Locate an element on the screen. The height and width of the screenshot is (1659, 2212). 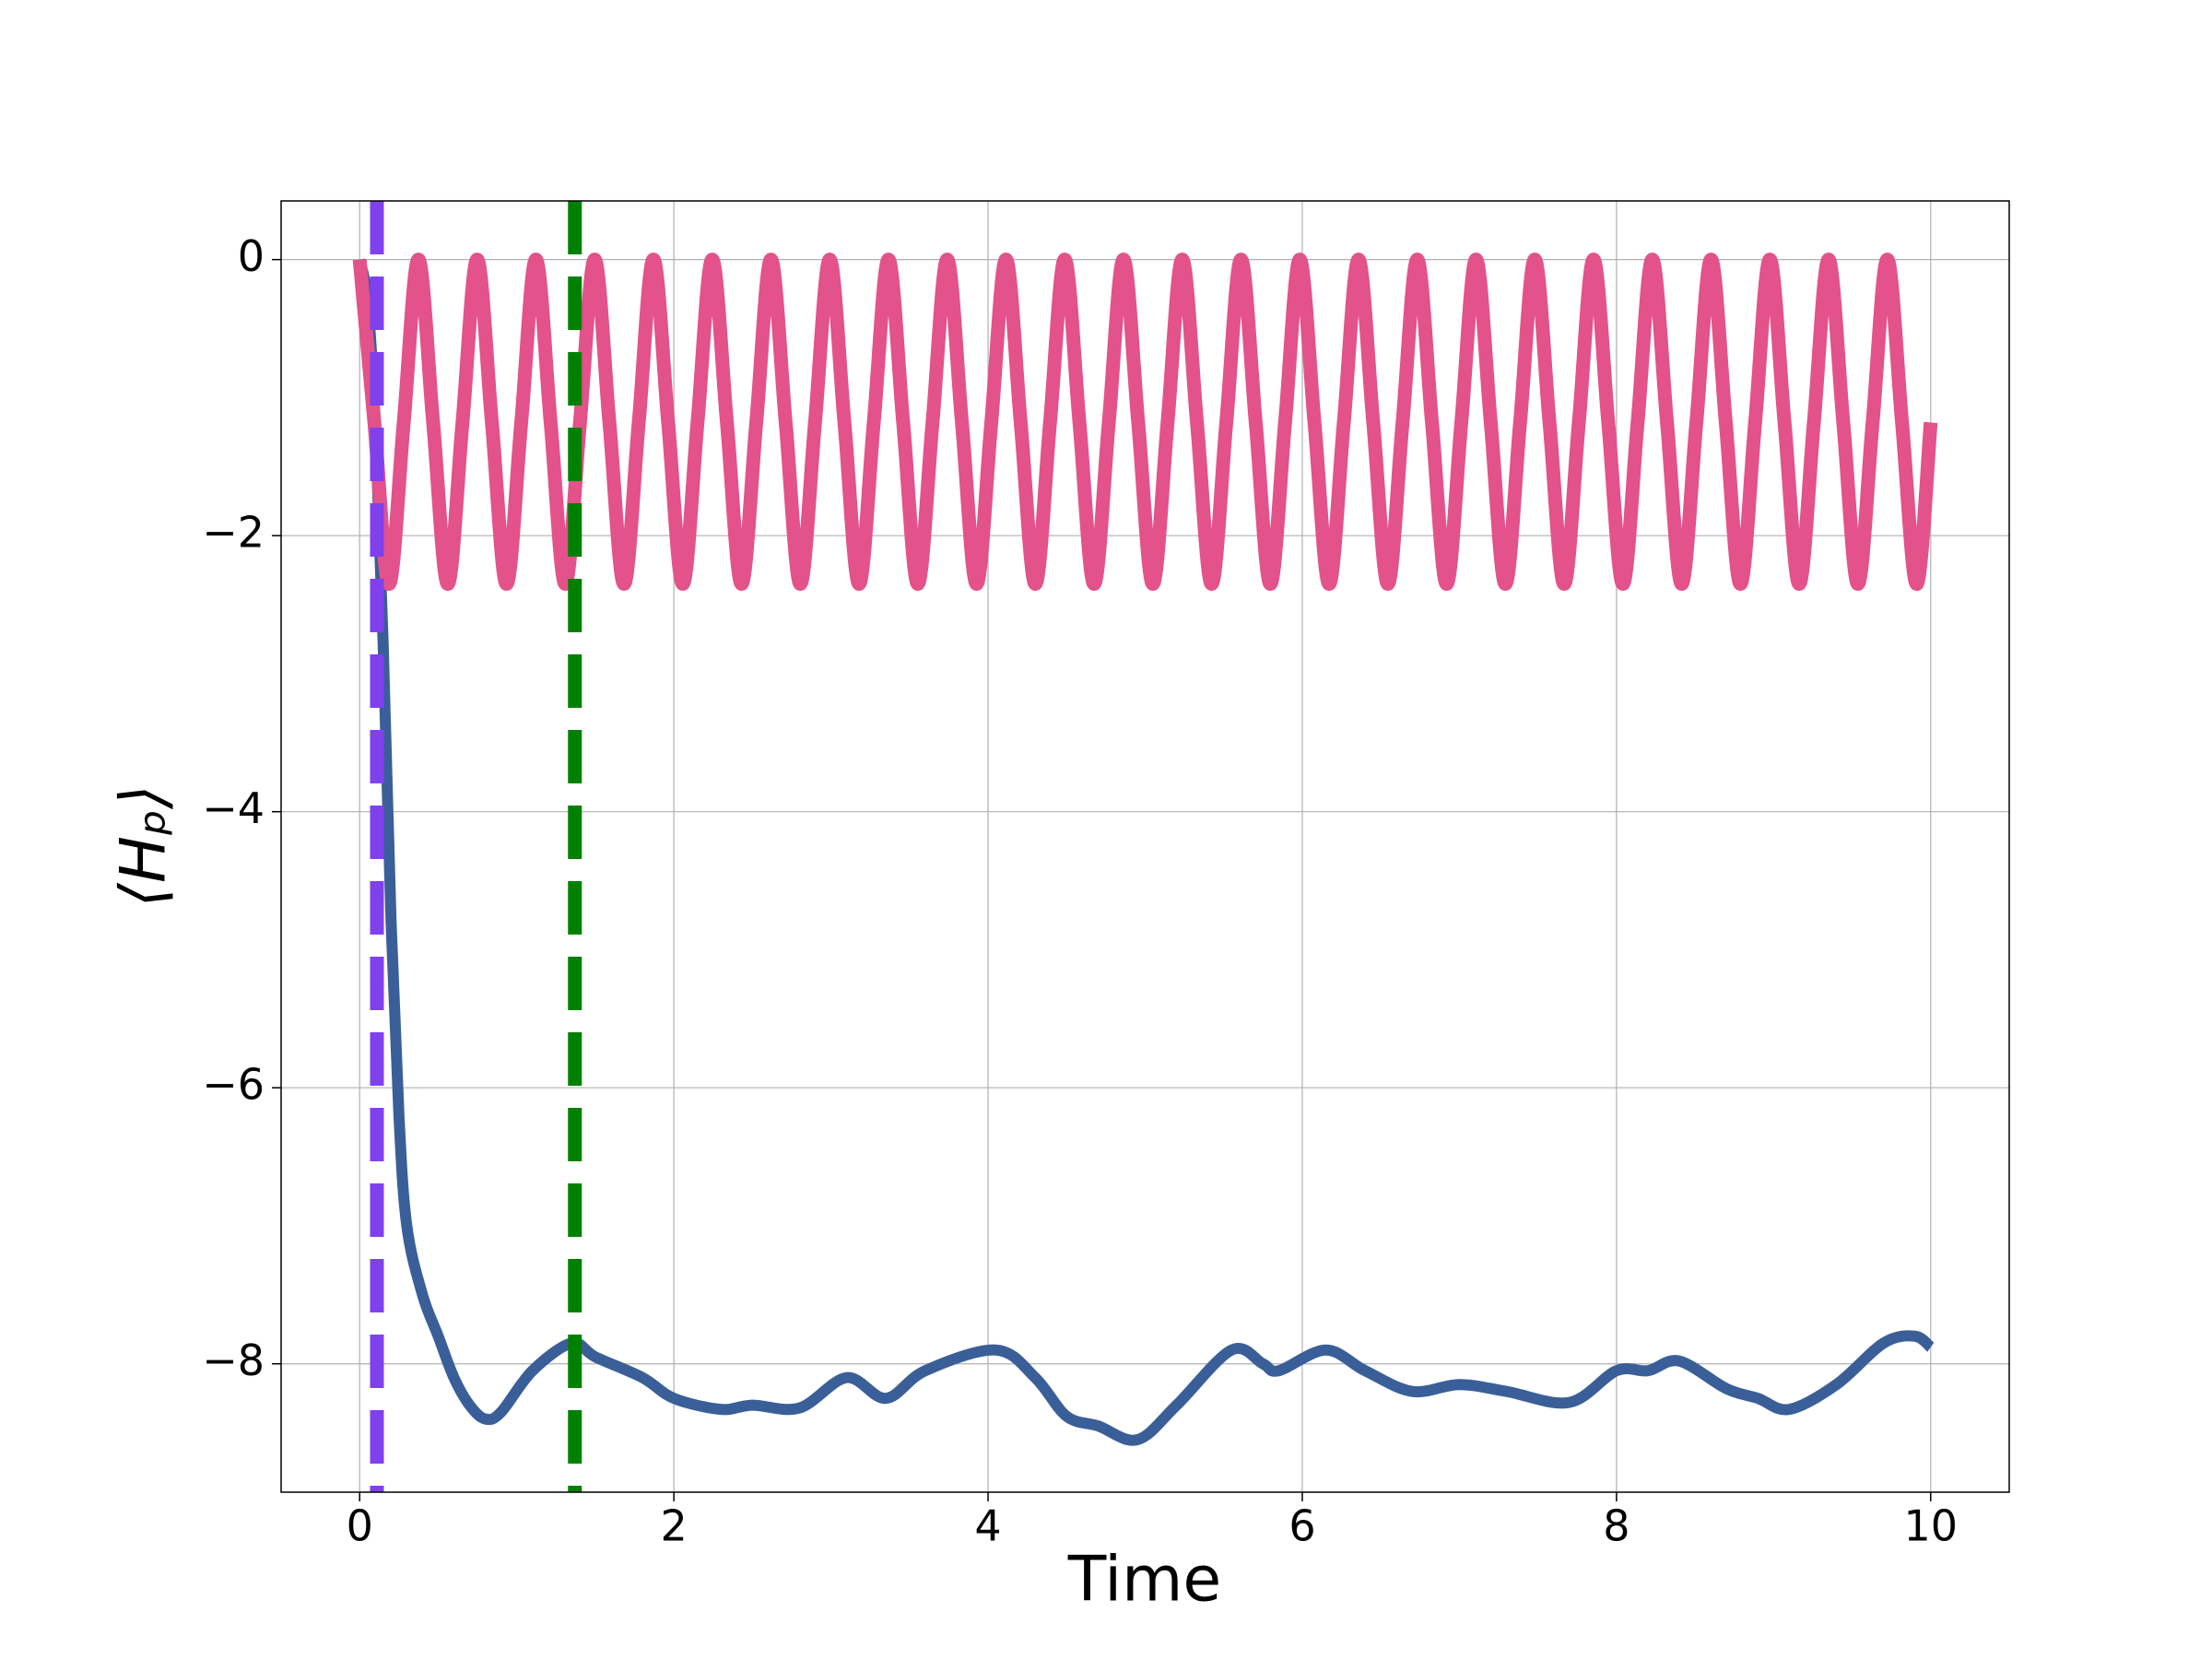
x-tick-label: 4 is located at coordinates (987, 1526).